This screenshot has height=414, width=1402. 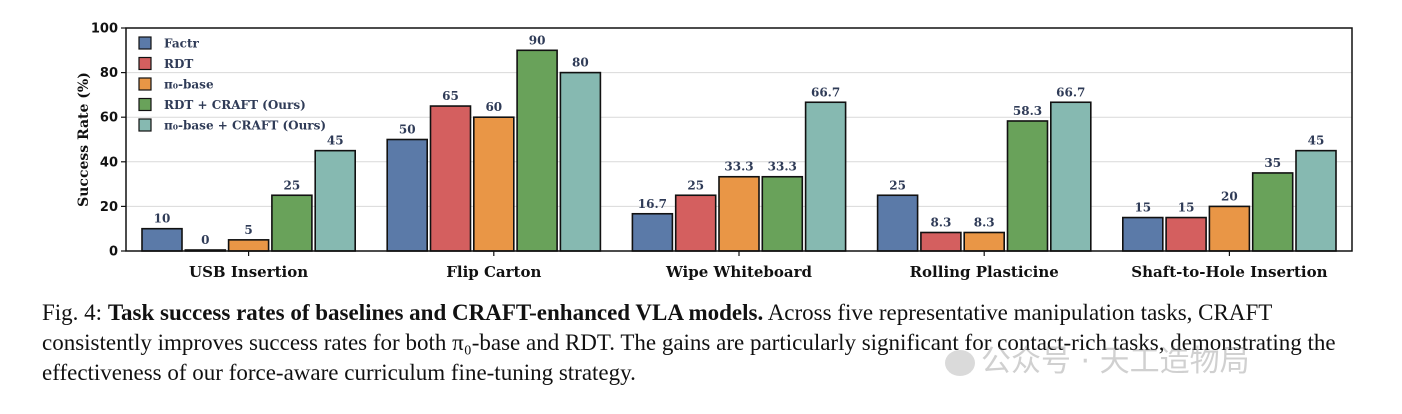 What do you see at coordinates (162, 219) in the screenshot?
I see `data-label: 10` at bounding box center [162, 219].